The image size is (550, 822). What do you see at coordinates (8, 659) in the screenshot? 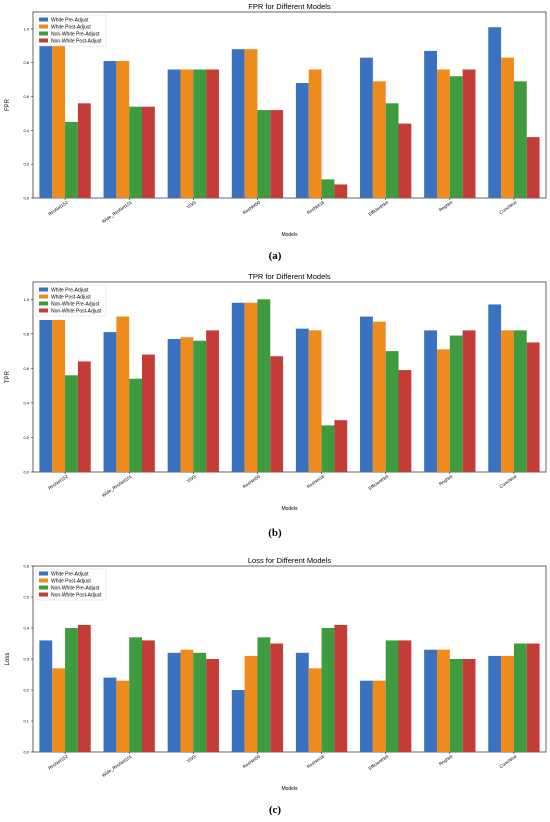
I see `y-axis-label: Loss` at bounding box center [8, 659].